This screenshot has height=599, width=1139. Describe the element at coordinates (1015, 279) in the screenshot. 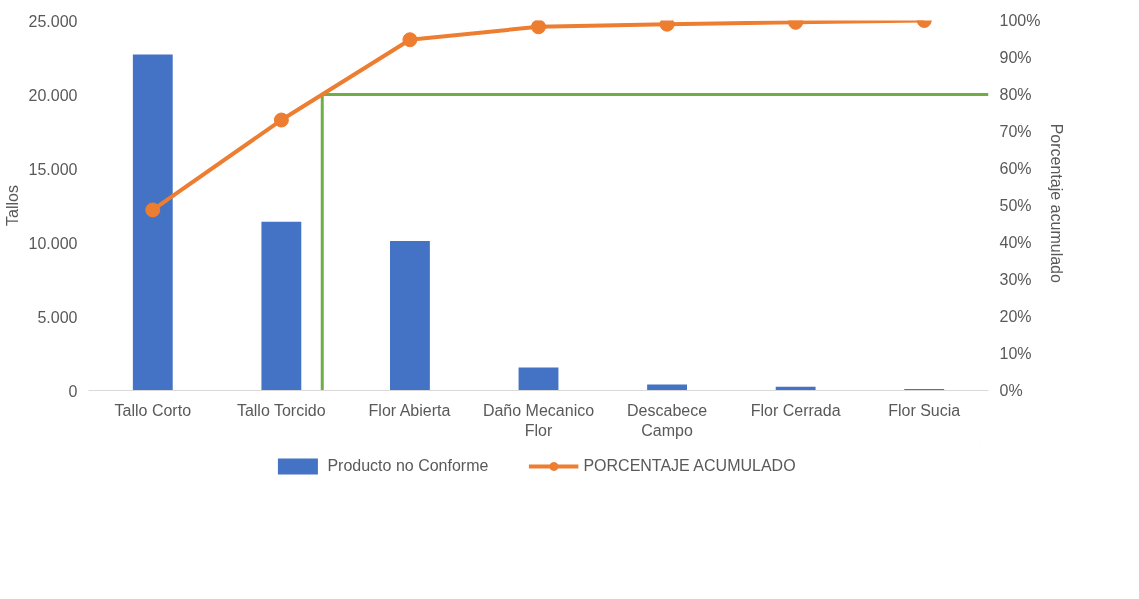

I see `y2-tick-label: 30%` at that location.